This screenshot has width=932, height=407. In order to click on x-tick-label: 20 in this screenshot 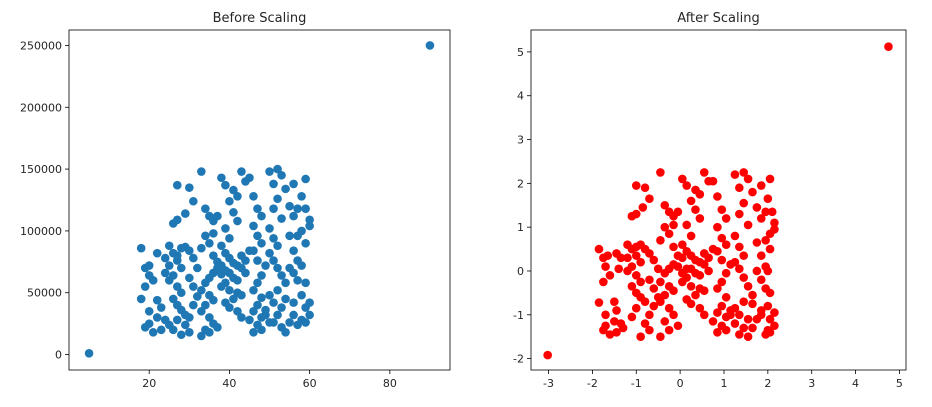, I will do `click(149, 383)`.